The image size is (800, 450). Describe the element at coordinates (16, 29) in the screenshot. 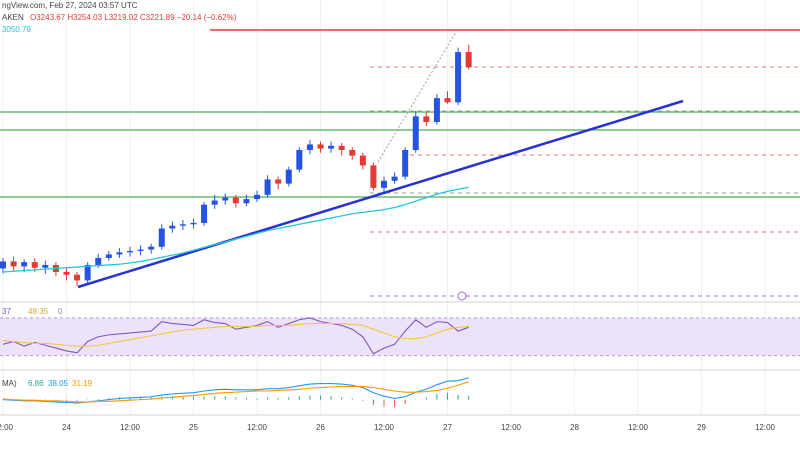

I see `ema-label: 3050.79` at that location.